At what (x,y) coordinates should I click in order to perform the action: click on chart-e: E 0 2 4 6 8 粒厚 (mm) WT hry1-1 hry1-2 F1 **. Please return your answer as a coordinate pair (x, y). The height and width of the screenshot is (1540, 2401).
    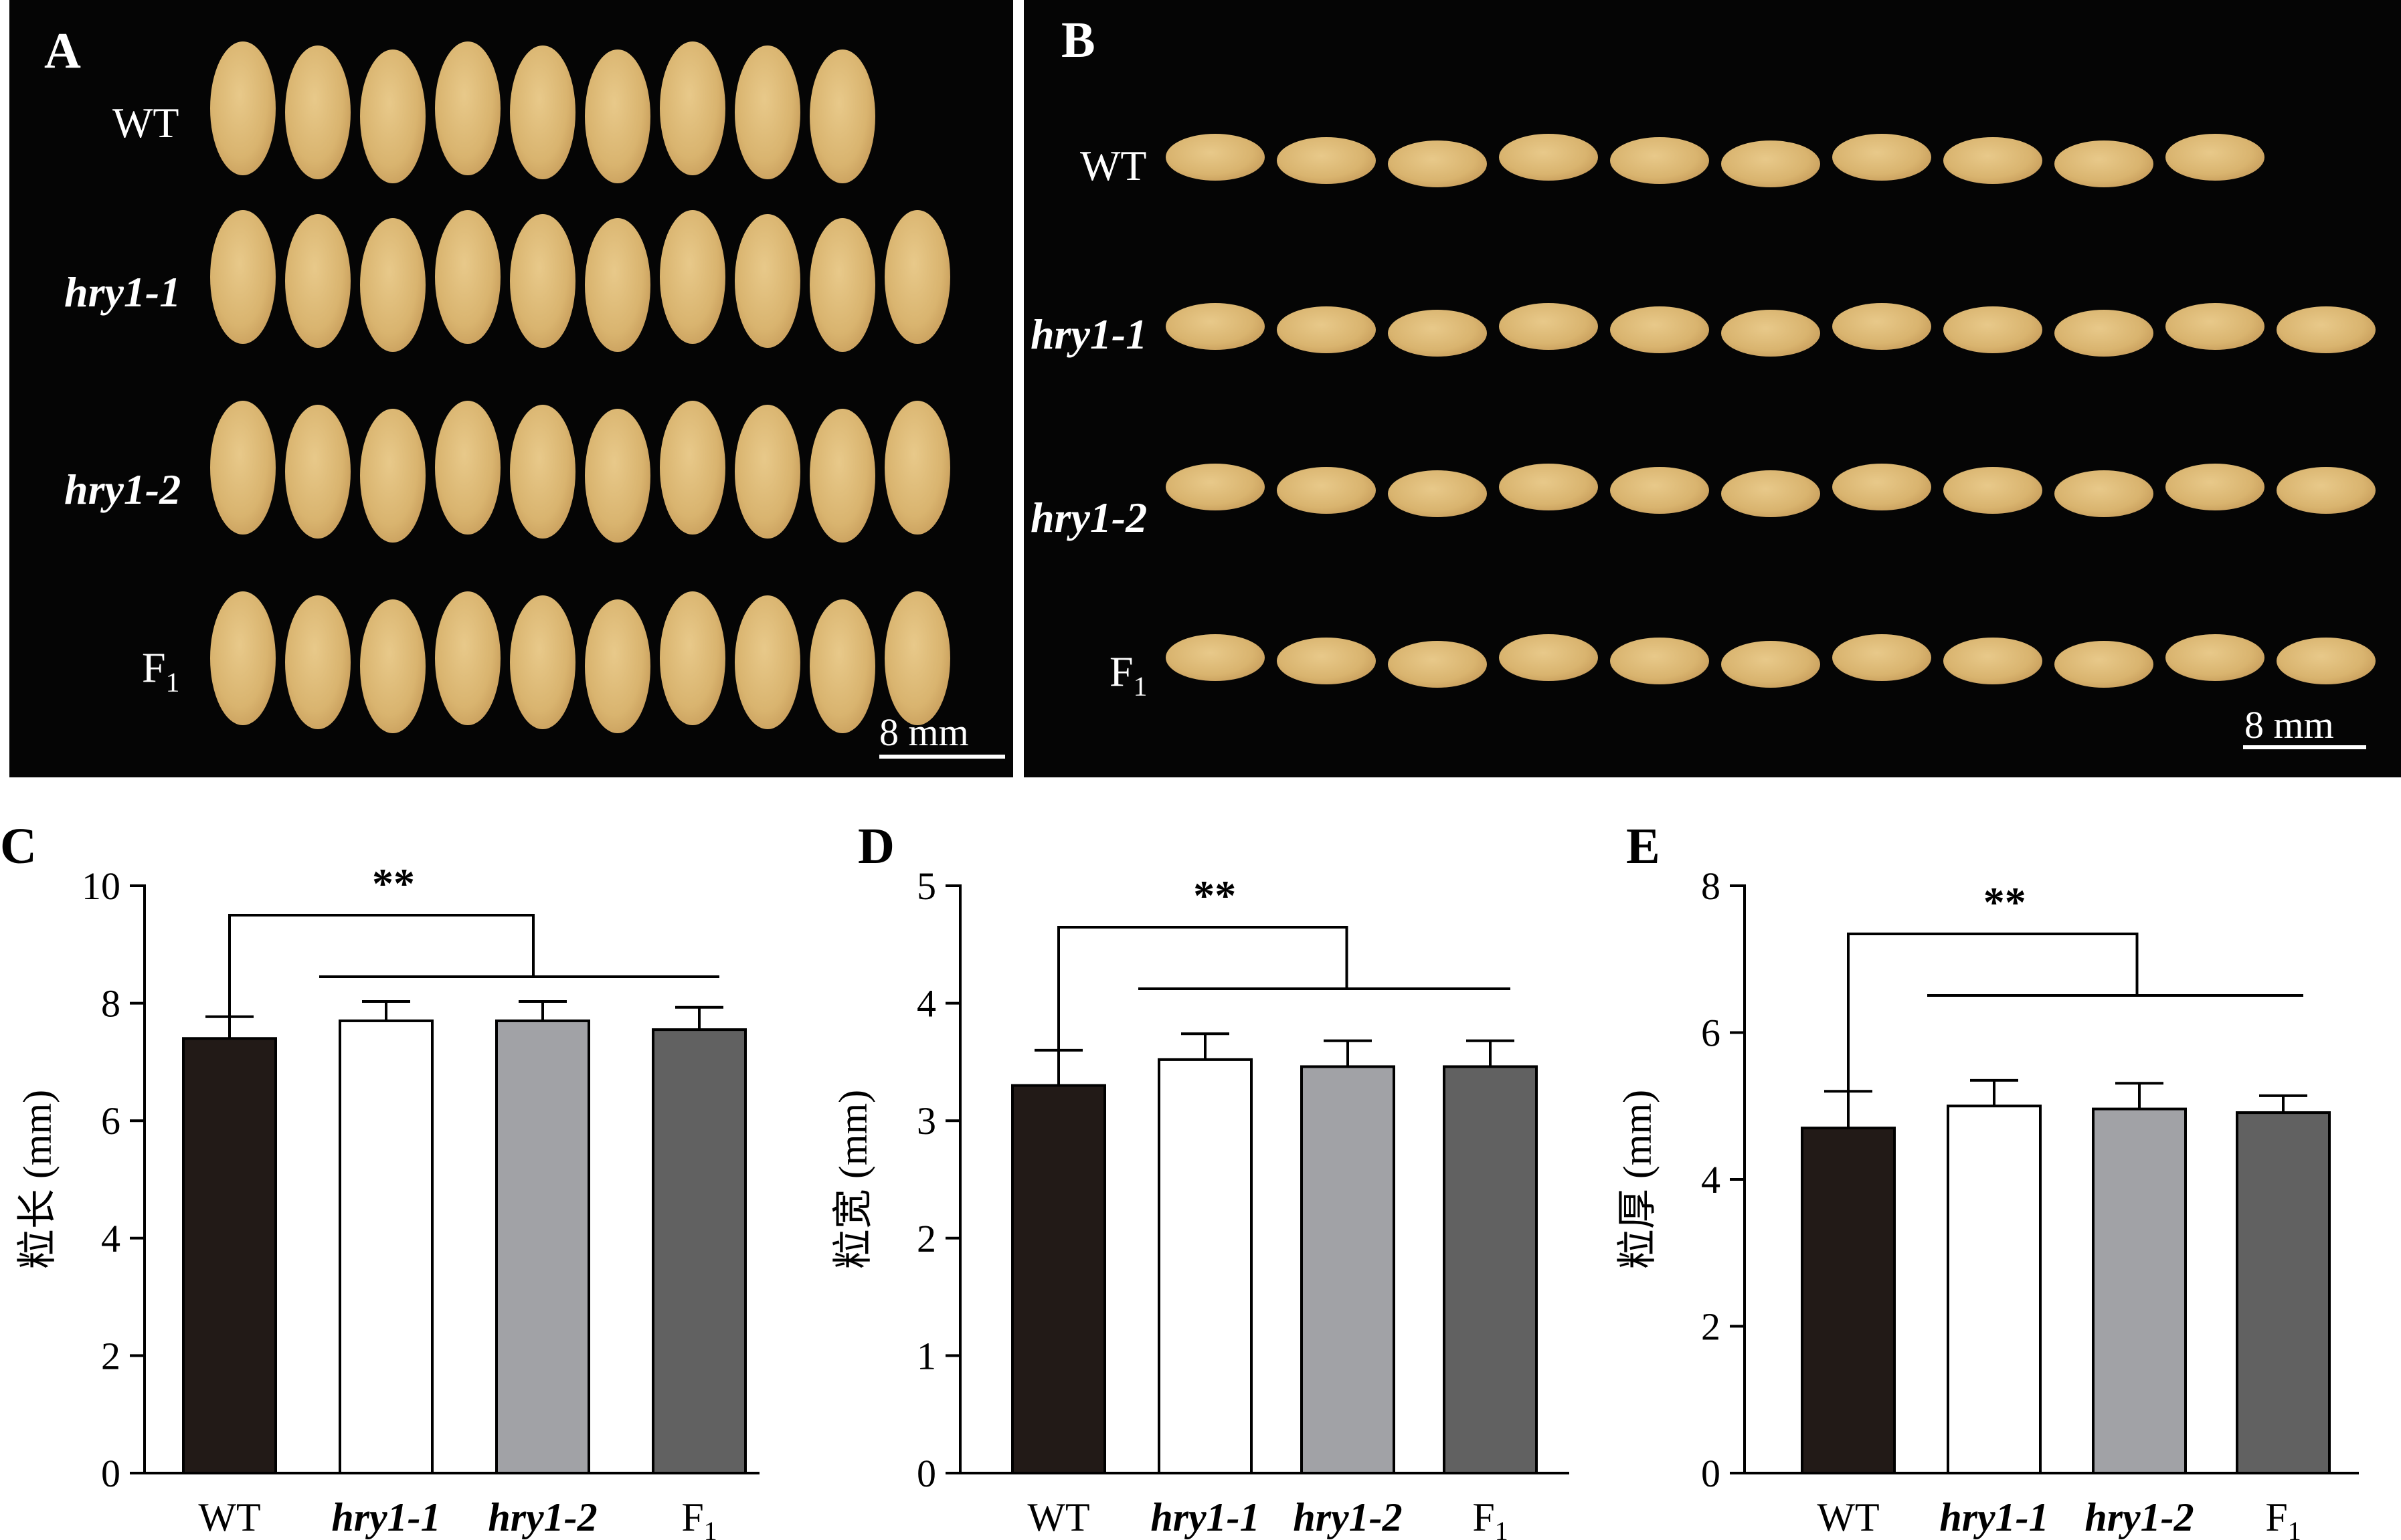
    Looking at the image, I should click on (1987, 1179).